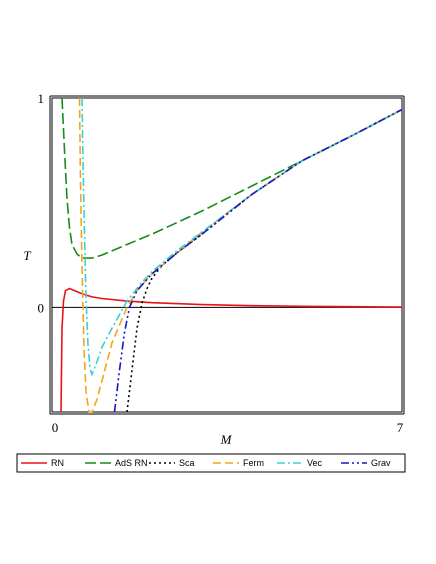 This screenshot has width=436, height=564. I want to click on legend-box, so click(211, 463).